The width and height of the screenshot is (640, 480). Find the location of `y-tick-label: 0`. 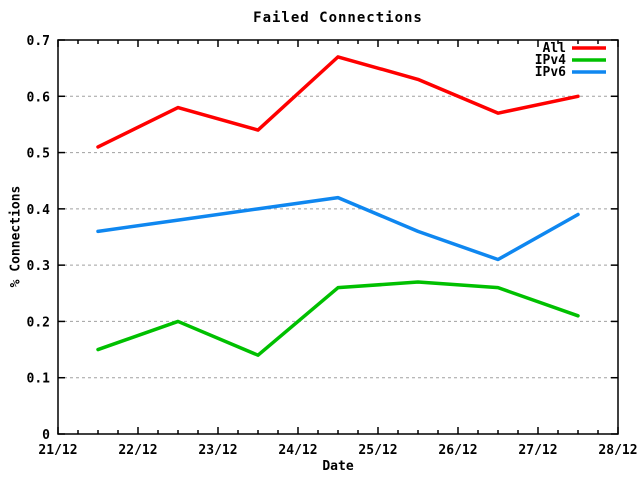

y-tick-label: 0 is located at coordinates (46, 435).